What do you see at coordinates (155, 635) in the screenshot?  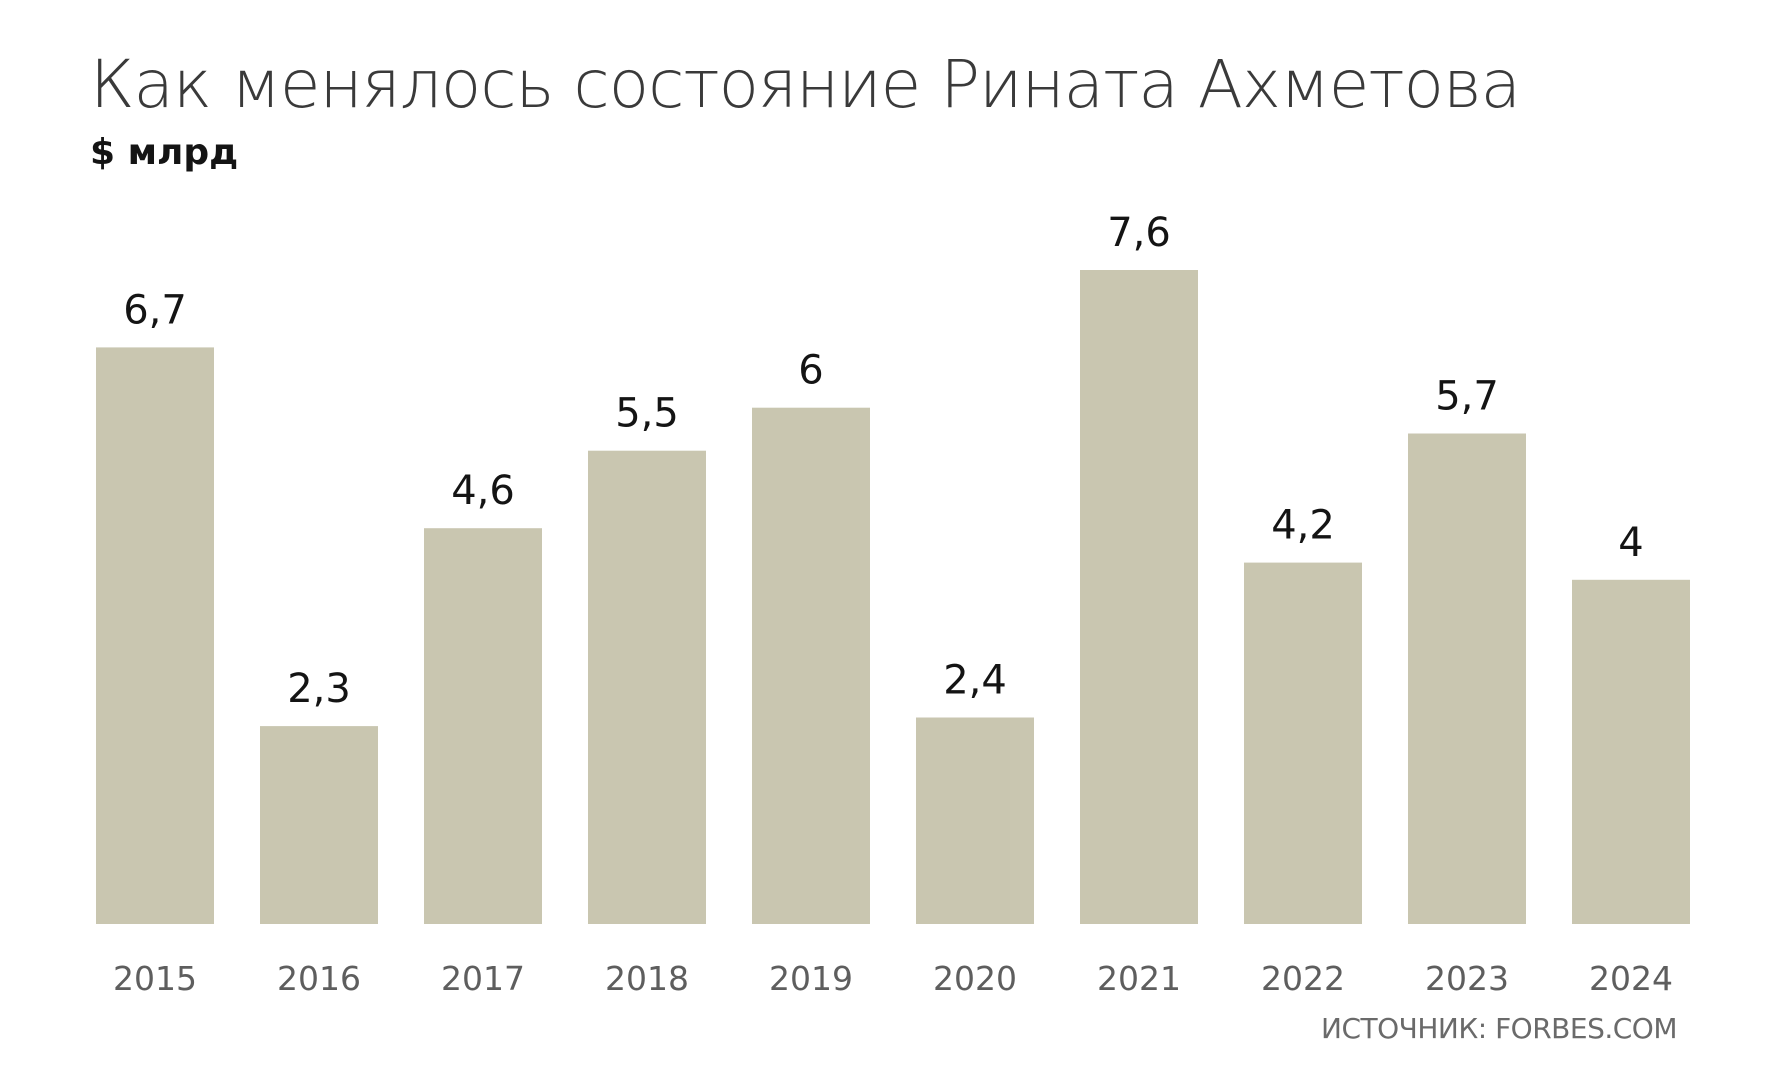 I see `bar-2015` at bounding box center [155, 635].